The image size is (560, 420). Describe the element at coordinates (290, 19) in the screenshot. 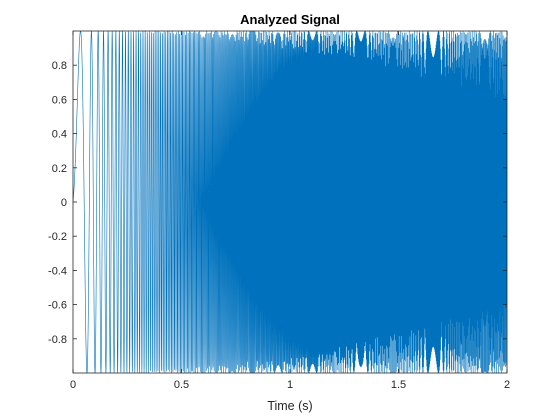

I see `chart-title: Analyzed Signal` at that location.